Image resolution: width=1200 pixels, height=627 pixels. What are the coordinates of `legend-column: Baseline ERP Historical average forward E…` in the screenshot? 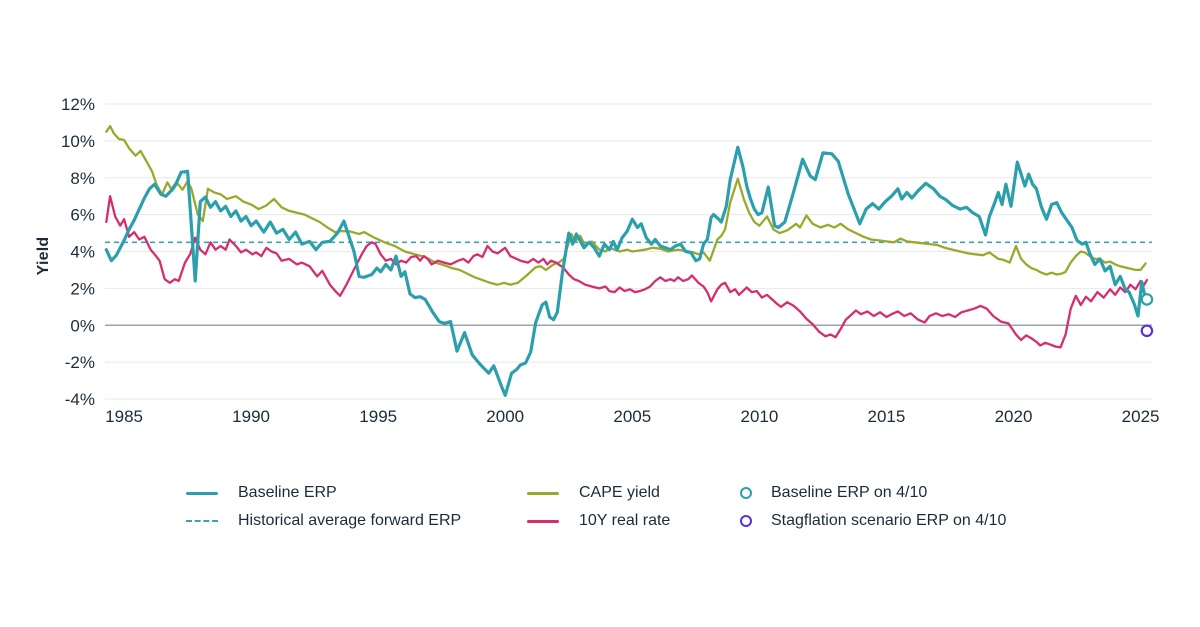 It's located at (323, 507).